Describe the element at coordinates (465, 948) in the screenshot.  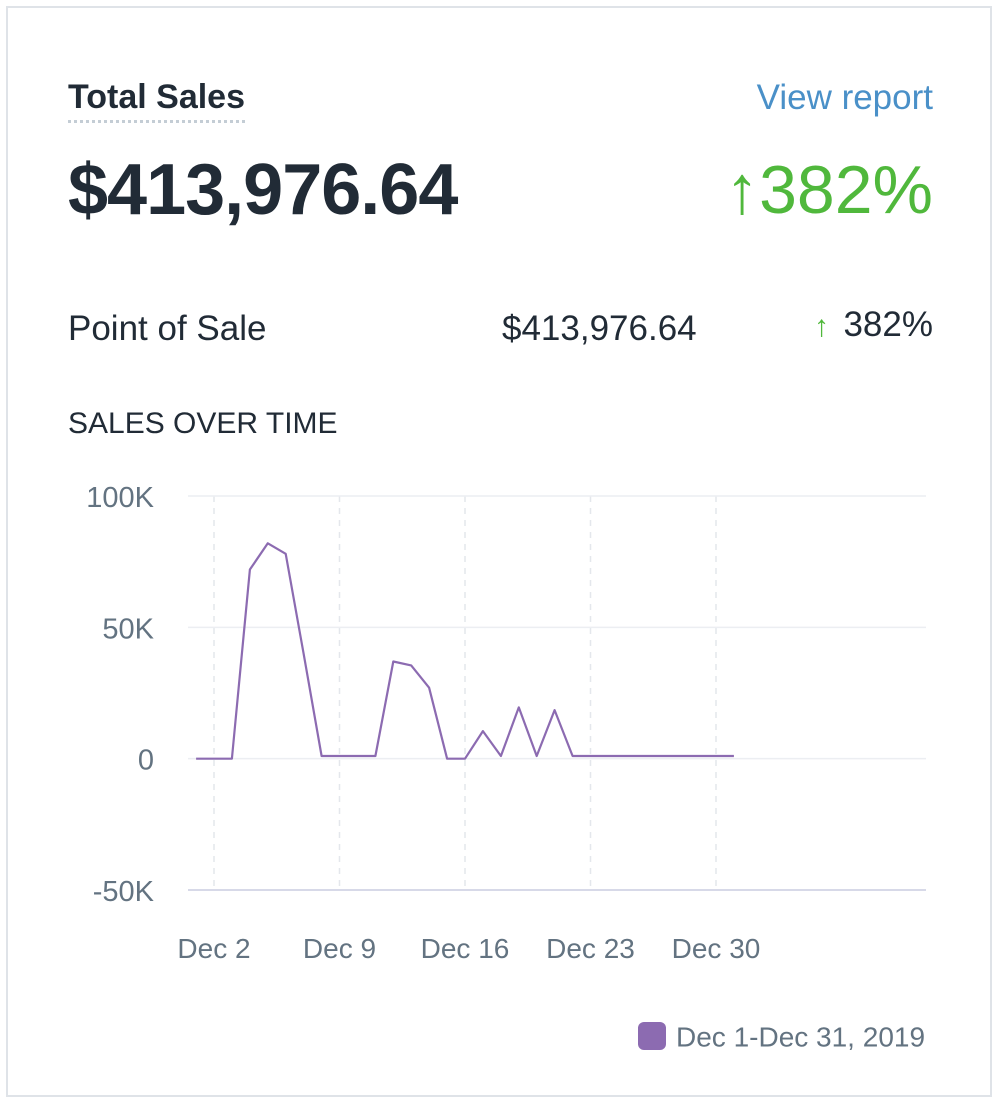
I see `x-tick-label: Dec 16` at that location.